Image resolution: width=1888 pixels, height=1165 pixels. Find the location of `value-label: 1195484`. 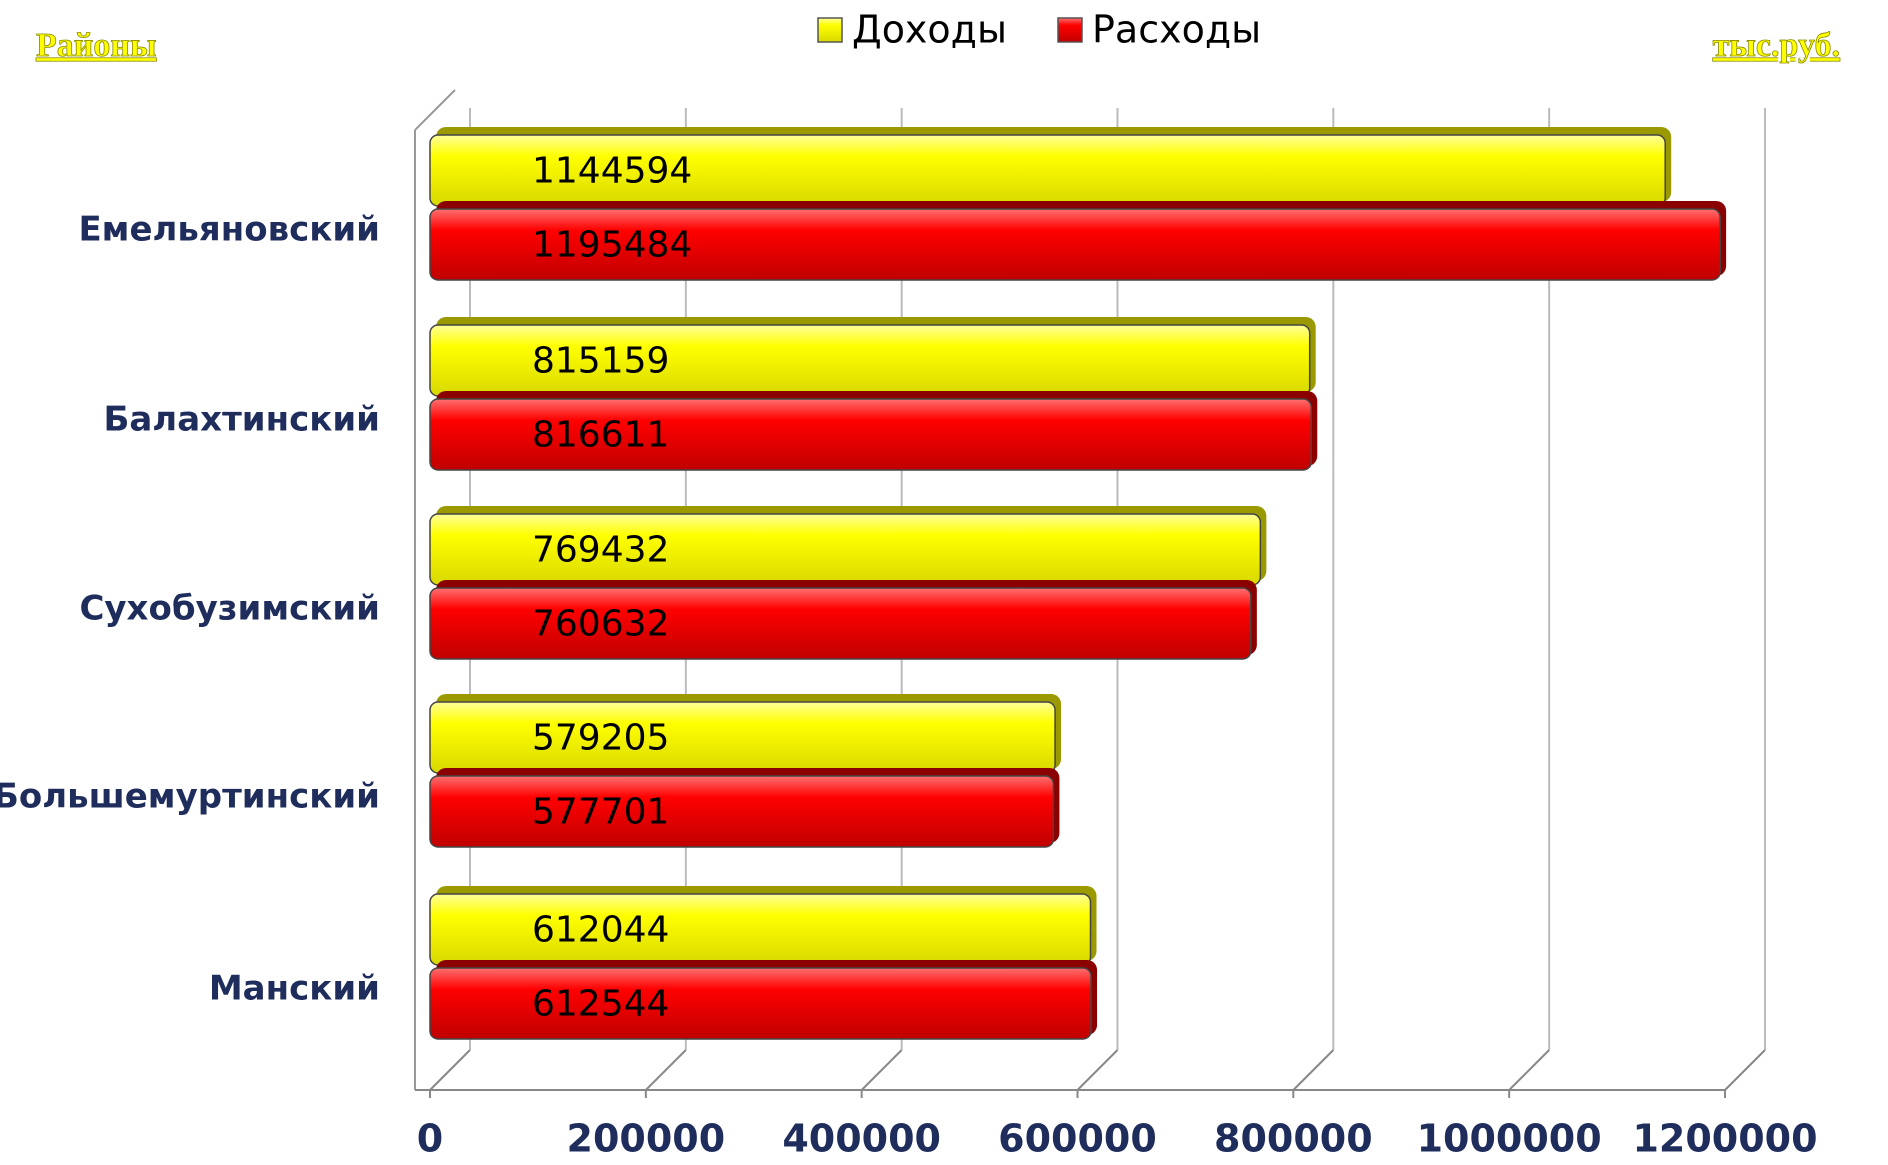

value-label: 1195484 is located at coordinates (612, 245).